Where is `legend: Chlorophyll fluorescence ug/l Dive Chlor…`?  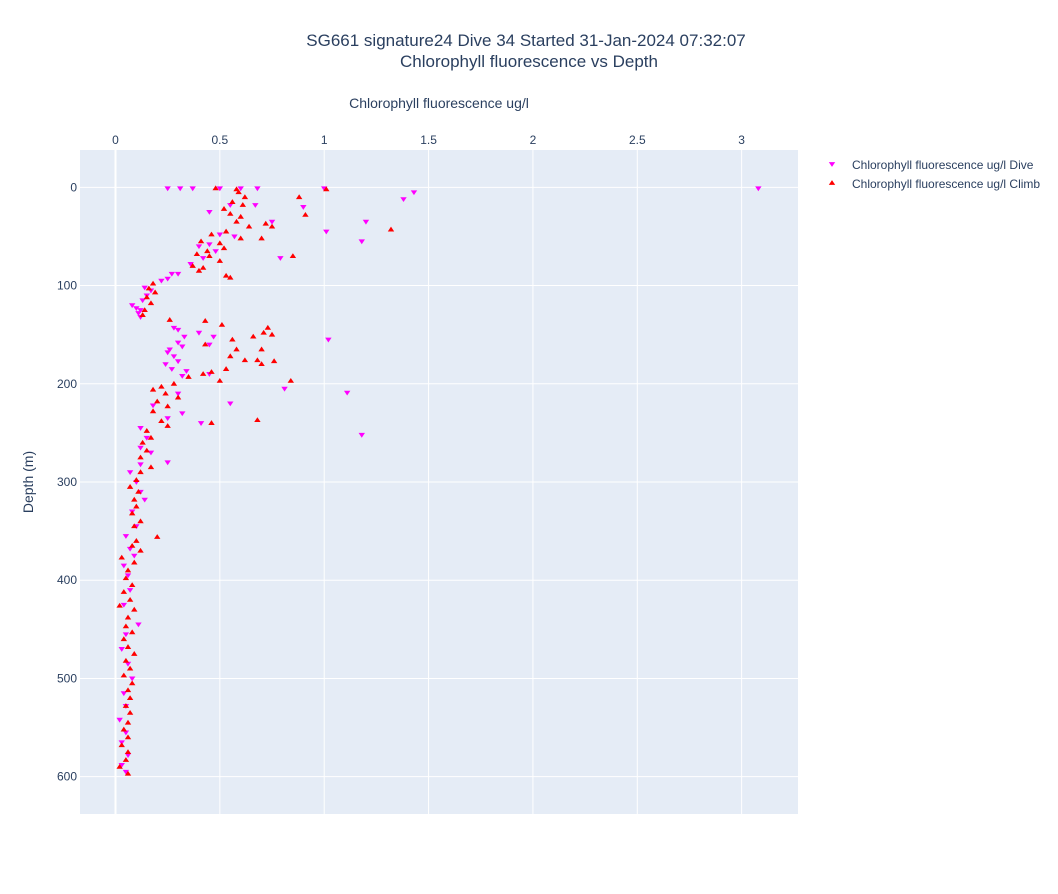 legend: Chlorophyll fluorescence ug/l Dive Chlor… is located at coordinates (934, 174).